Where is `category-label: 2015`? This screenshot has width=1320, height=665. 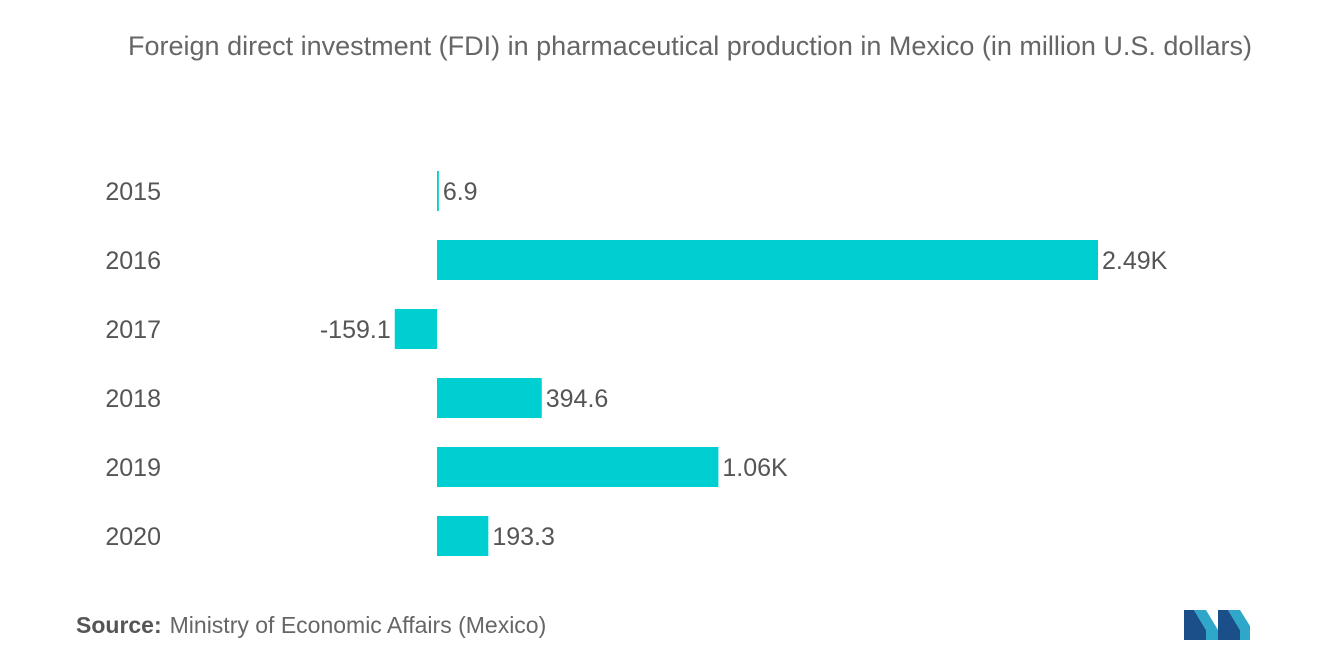 category-label: 2015 is located at coordinates (133, 192).